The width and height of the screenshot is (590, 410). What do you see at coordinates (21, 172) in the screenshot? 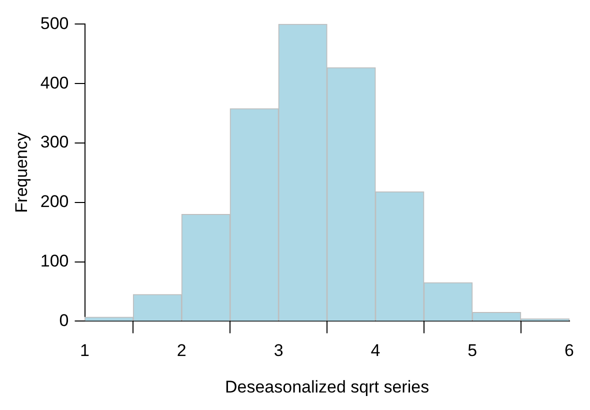
I see `y-axis-title: Frequency` at bounding box center [21, 172].